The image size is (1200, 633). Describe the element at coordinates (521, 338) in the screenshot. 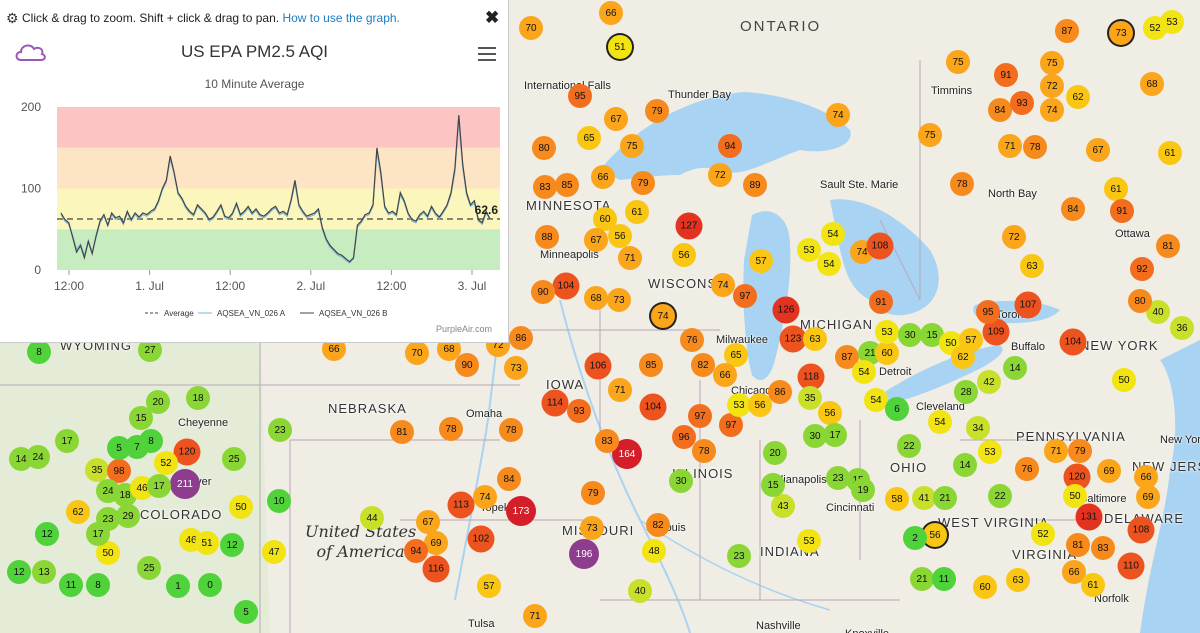

I see `sensor-marker: 86` at that location.